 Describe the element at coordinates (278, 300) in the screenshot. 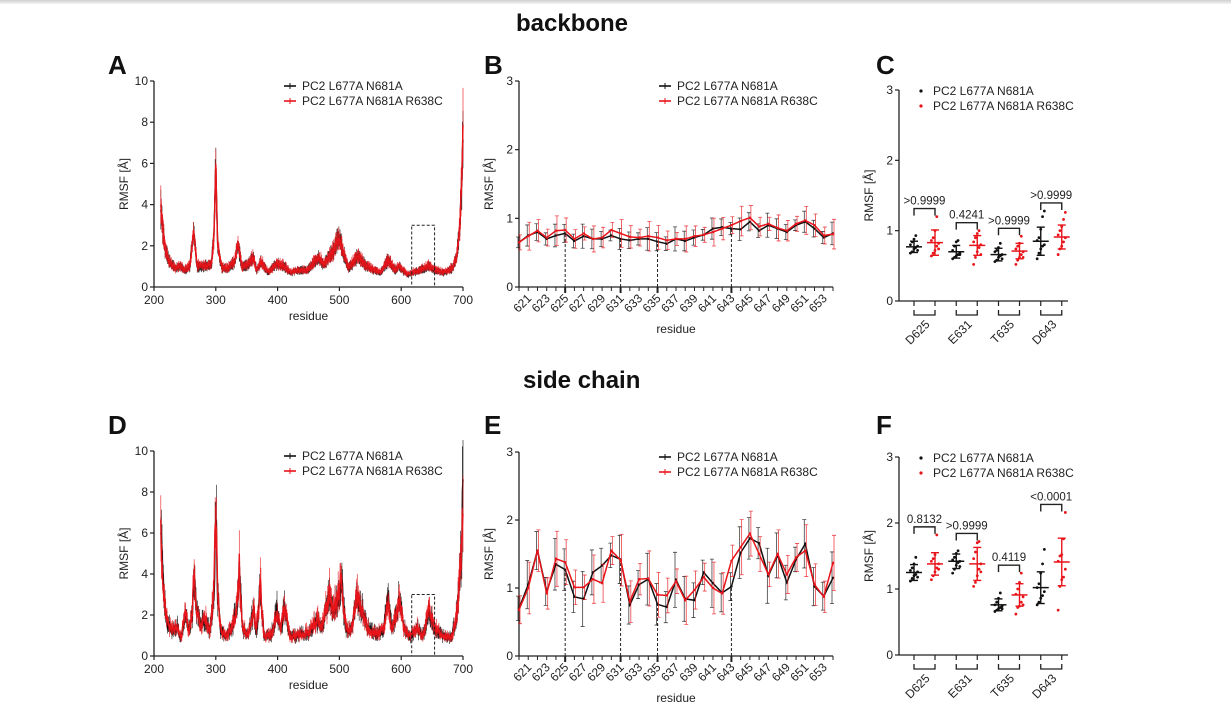

I see `x-tick-label: 400` at that location.